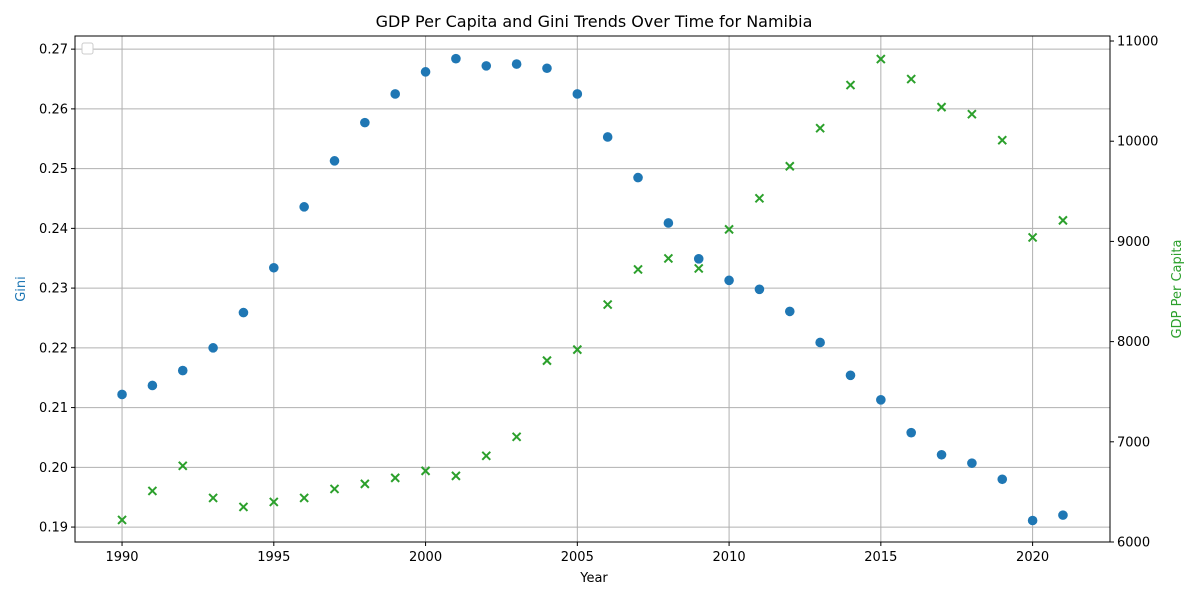  Describe the element at coordinates (53, 408) in the screenshot. I see `y-left-tick-label: 0.21` at that location.